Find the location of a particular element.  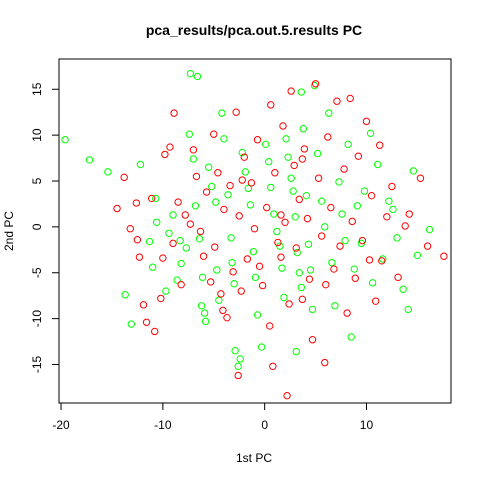

y-tick-label: 0 is located at coordinates (37, 226).